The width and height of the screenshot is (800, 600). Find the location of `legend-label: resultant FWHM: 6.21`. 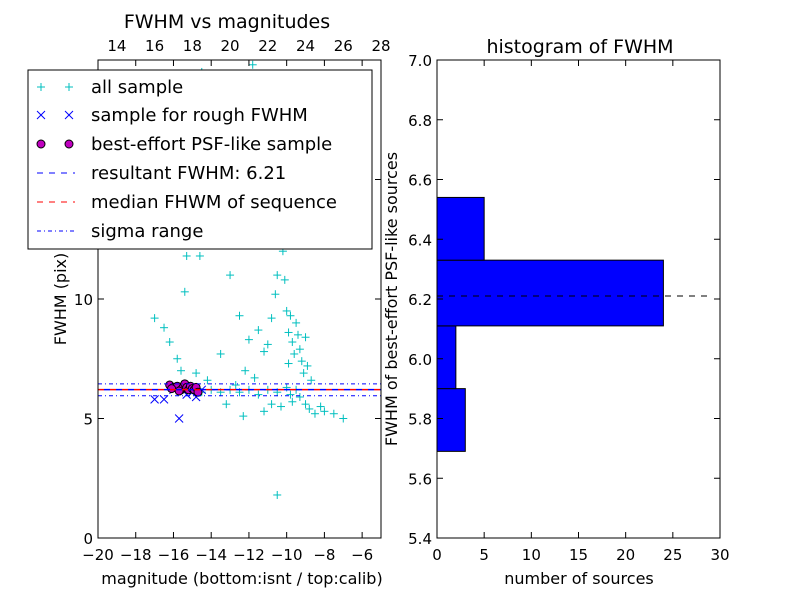

legend-label: resultant FWHM: 6.21 is located at coordinates (188, 173).